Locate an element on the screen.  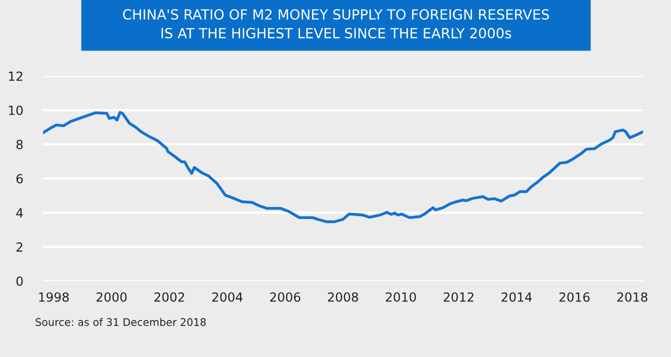
y-tick-label: 8 is located at coordinates (19, 145).